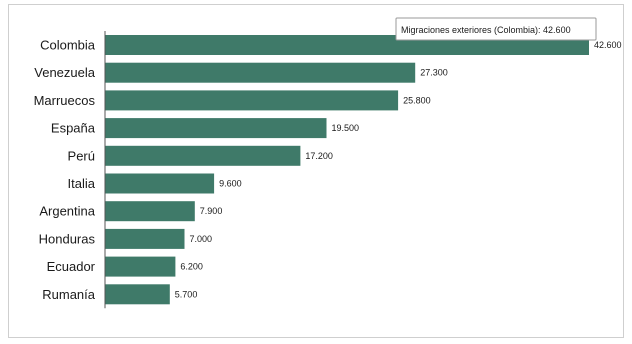 This screenshot has width=632, height=344. Describe the element at coordinates (434, 73) in the screenshot. I see `value-label: 27.300` at that location.